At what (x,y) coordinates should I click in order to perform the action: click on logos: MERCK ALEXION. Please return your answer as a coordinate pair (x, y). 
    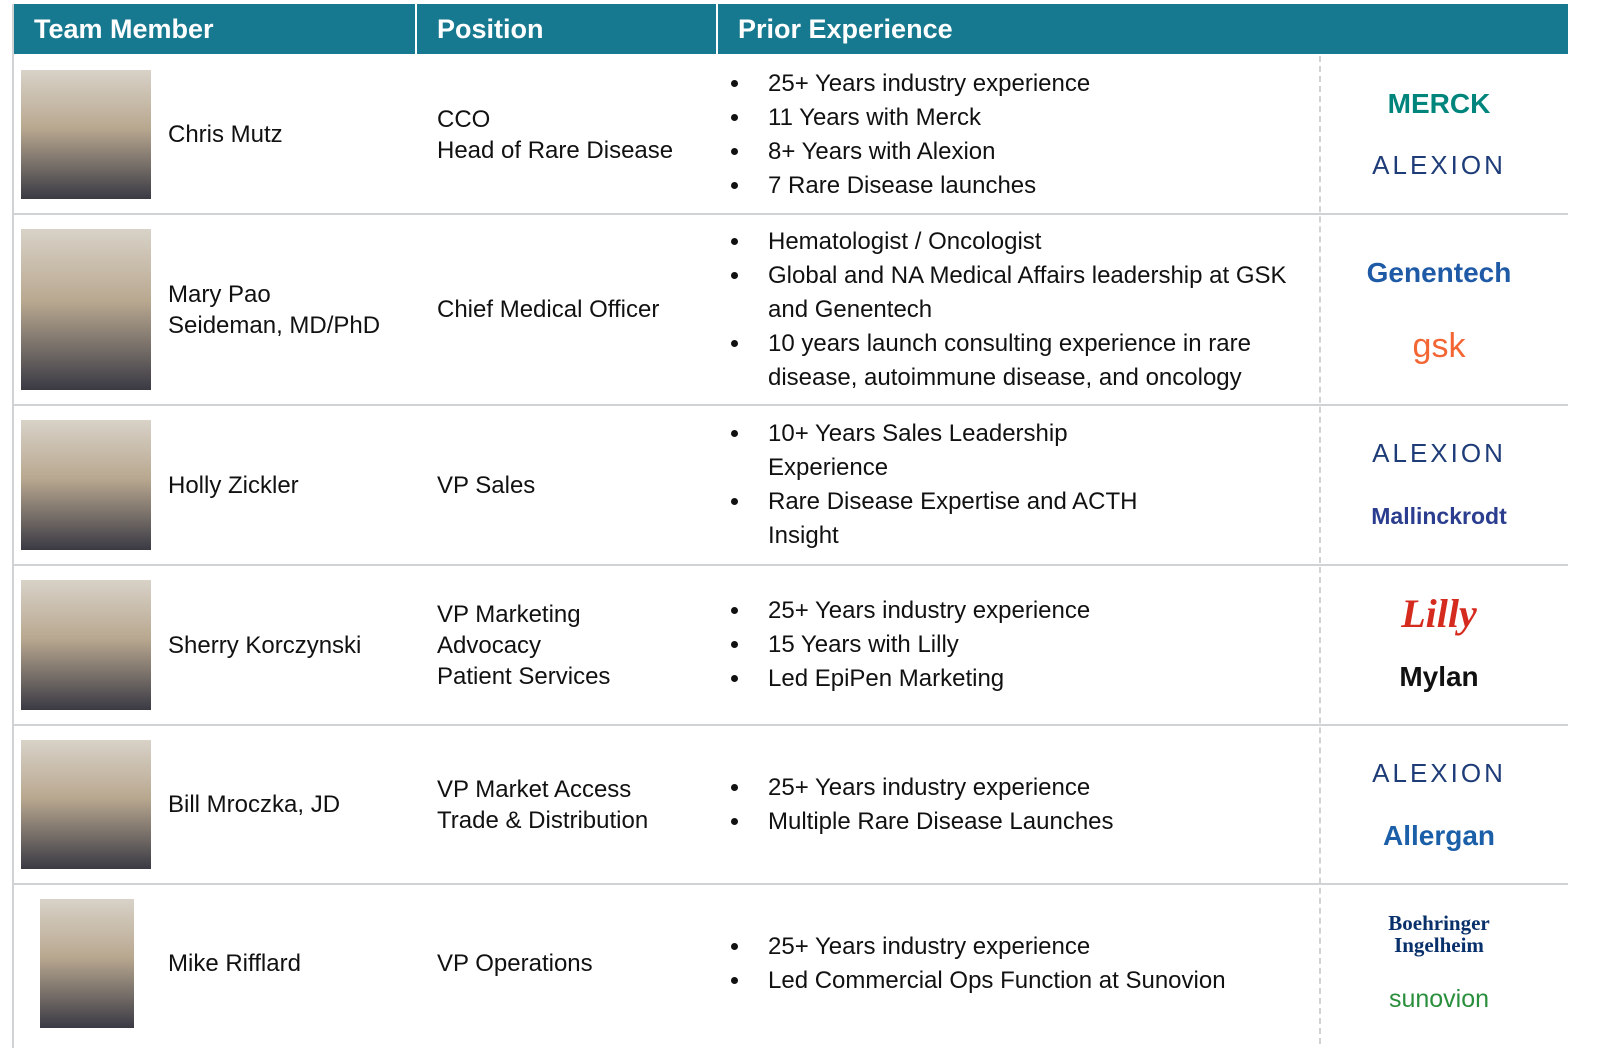
    Looking at the image, I should click on (1439, 134).